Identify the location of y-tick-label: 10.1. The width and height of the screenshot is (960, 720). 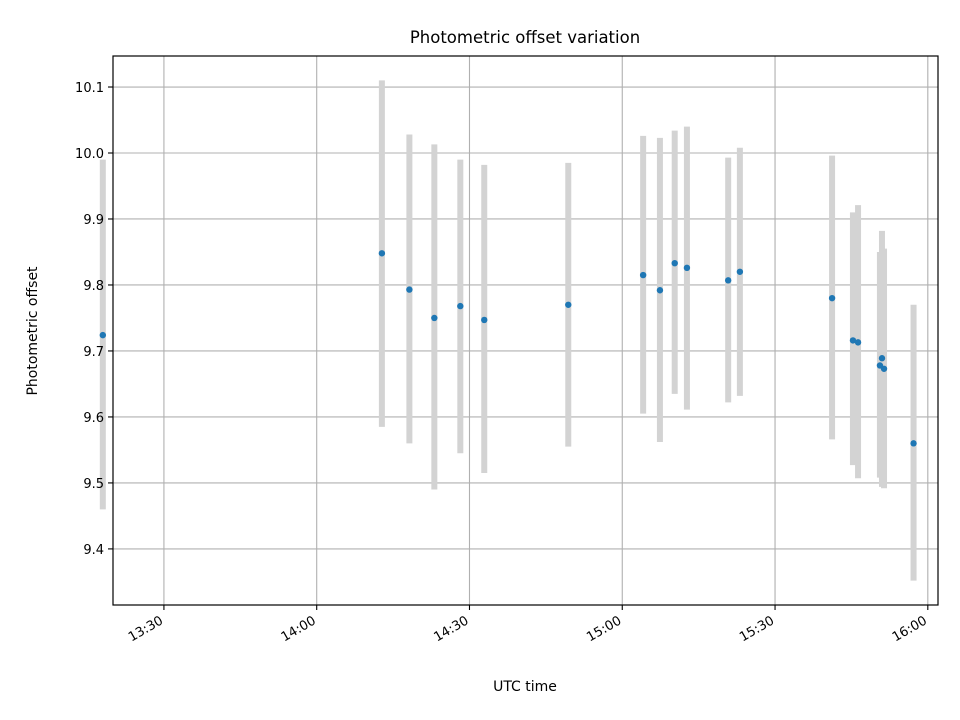
(89, 88).